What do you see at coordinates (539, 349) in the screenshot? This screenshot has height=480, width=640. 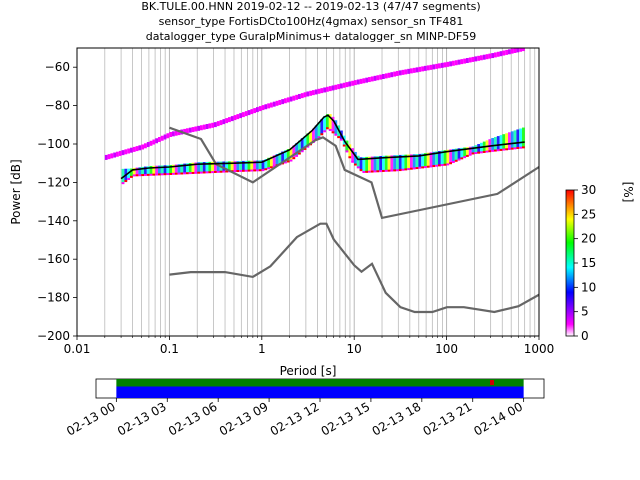 I see `x-tick-label: 1000` at bounding box center [539, 349].